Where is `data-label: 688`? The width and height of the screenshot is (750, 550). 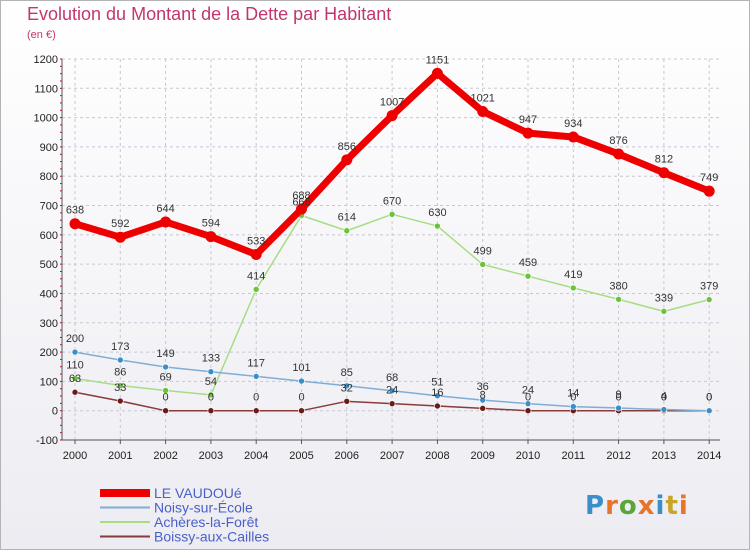 data-label: 688 is located at coordinates (301, 196).